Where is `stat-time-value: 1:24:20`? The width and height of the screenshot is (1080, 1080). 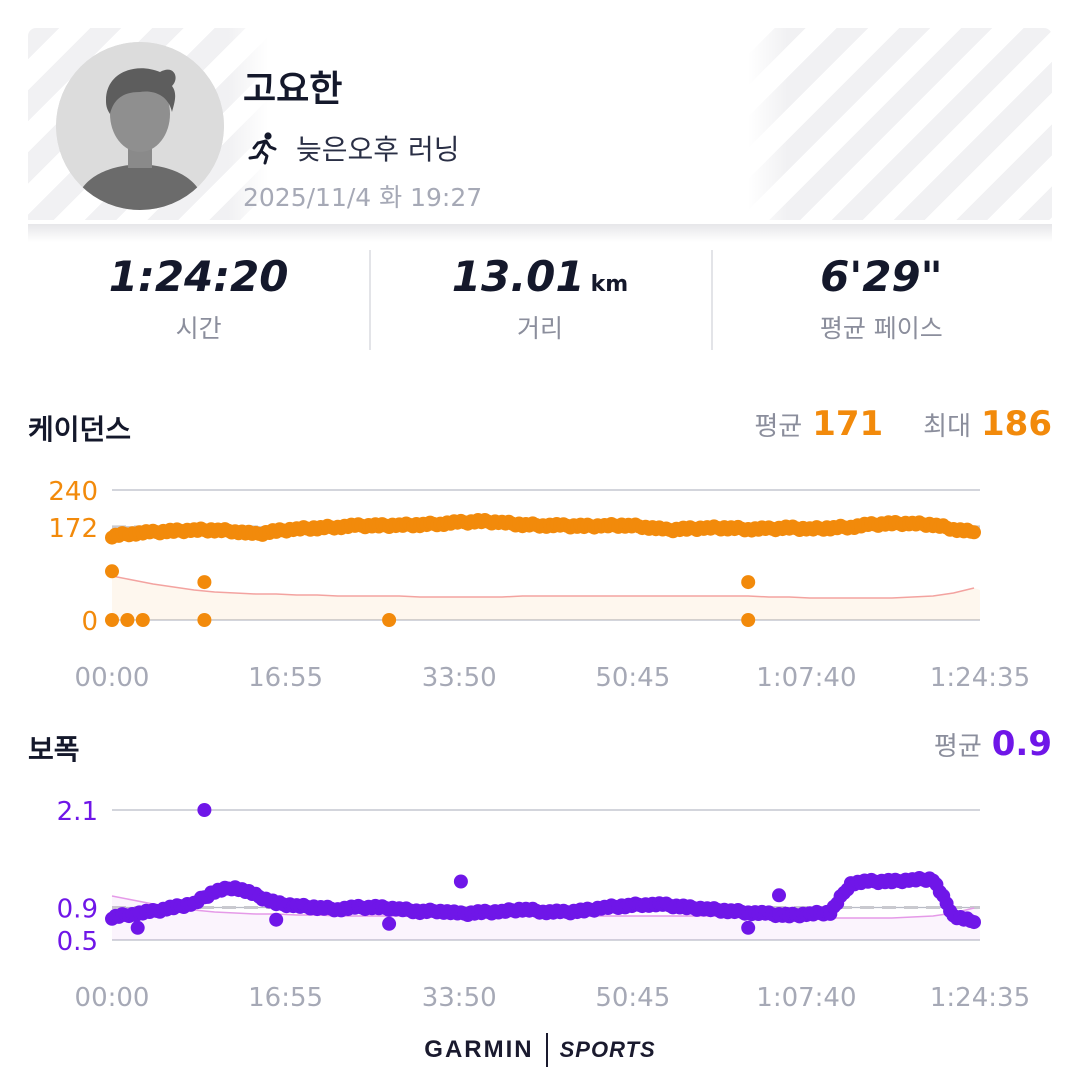
stat-time-value: 1:24:20 is located at coordinates (198, 276).